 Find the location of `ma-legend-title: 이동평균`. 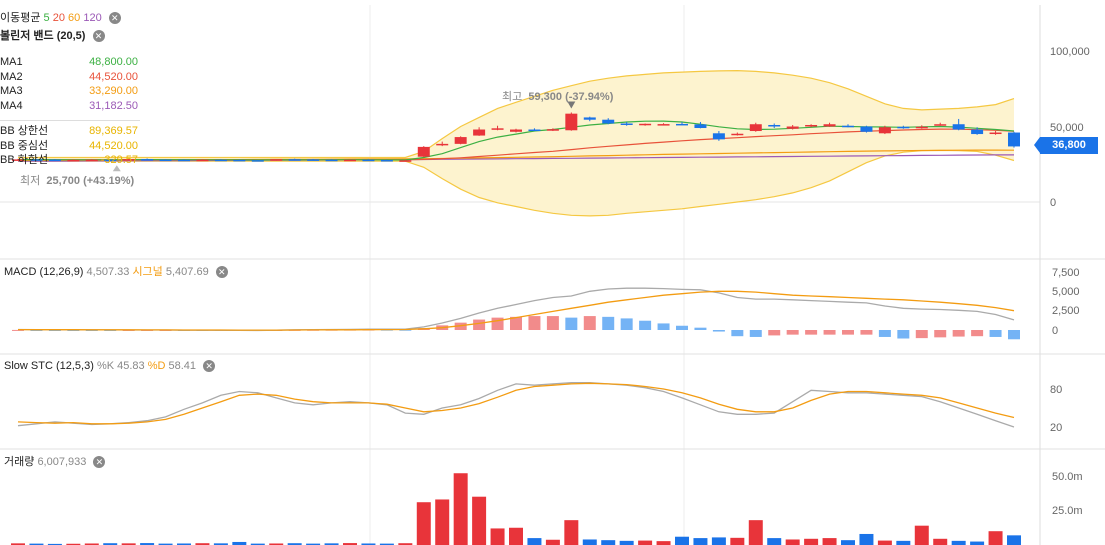

ma-legend-title: 이동평균 is located at coordinates (20, 18).